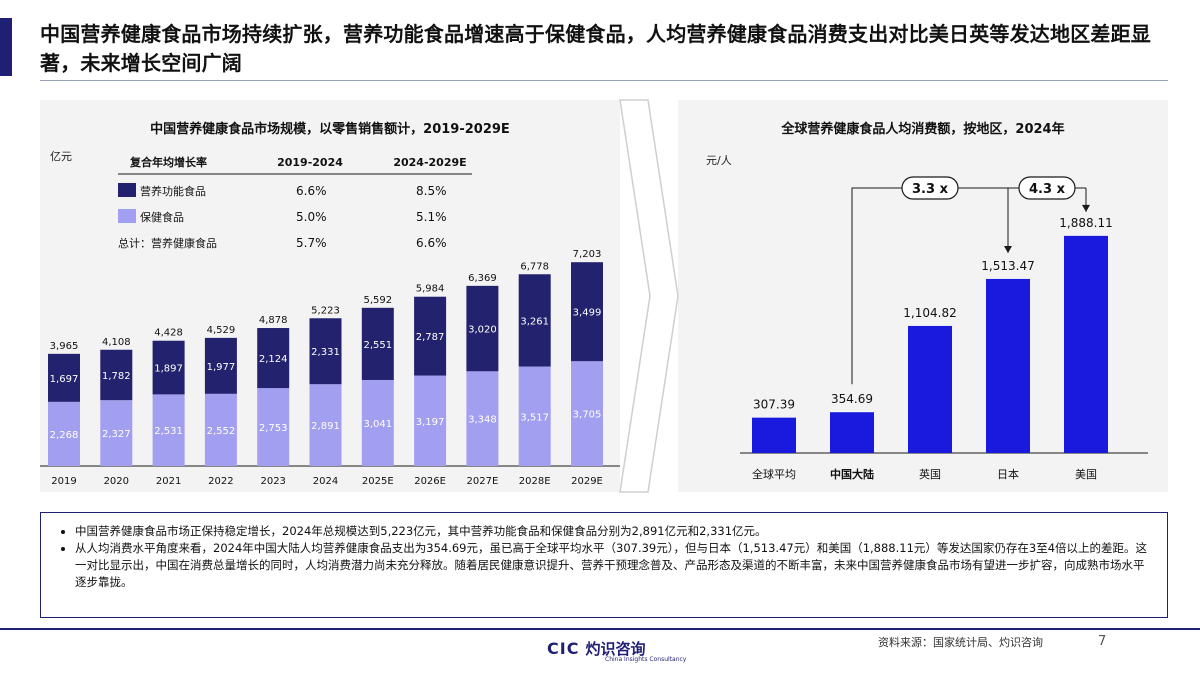 Image resolution: width=1200 pixels, height=675 pixels. I want to click on bar-label-health-food: 3,348, so click(482, 420).